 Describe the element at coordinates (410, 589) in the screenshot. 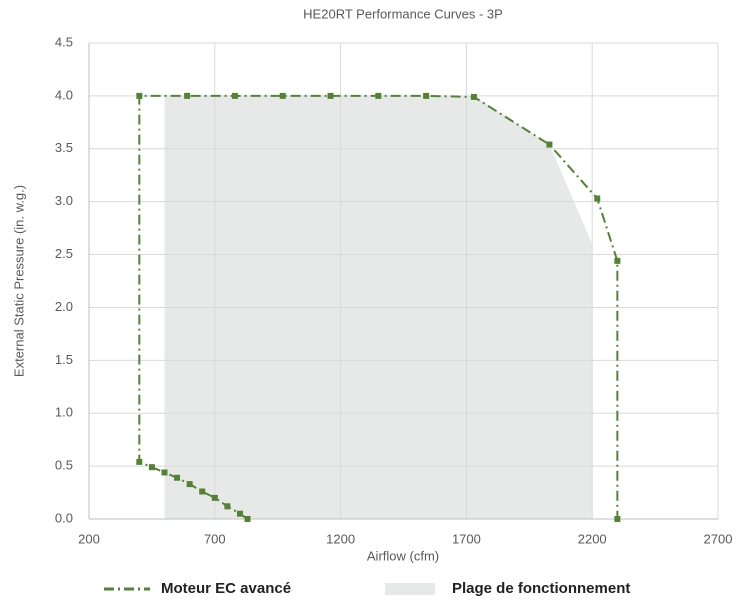

I see `legend-swatch` at that location.